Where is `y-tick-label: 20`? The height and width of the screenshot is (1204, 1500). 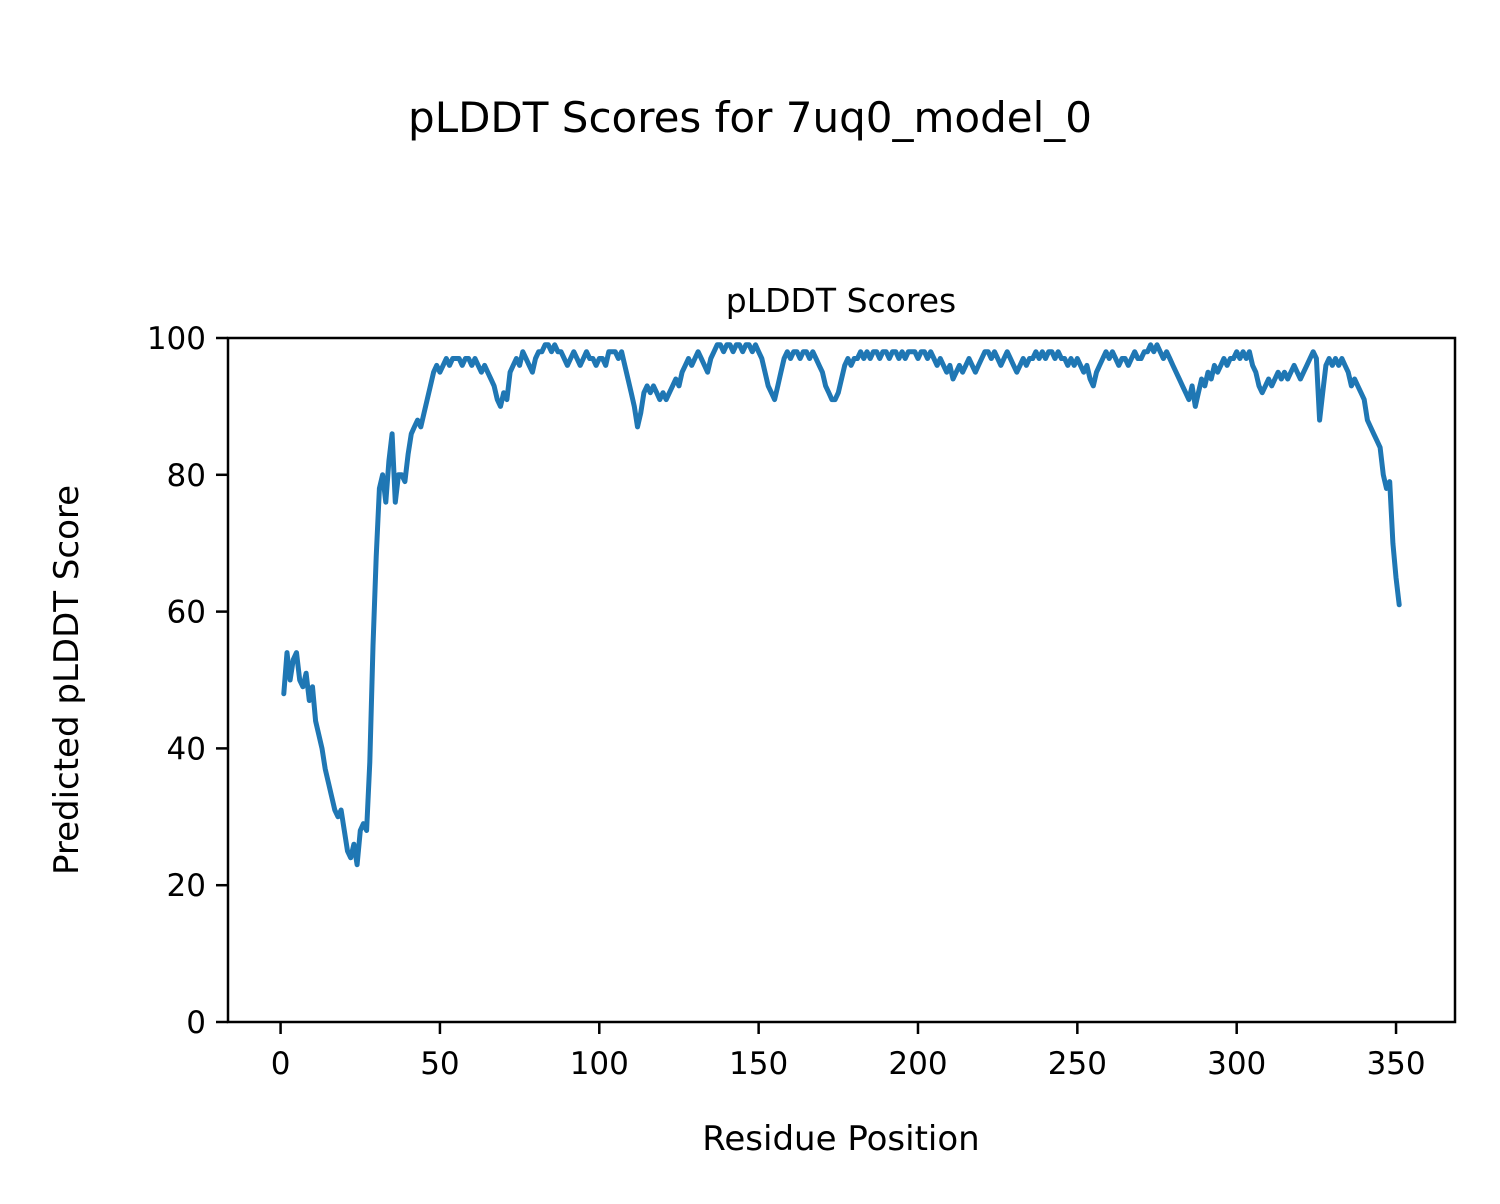
y-tick-label: 20 is located at coordinates (186, 886).